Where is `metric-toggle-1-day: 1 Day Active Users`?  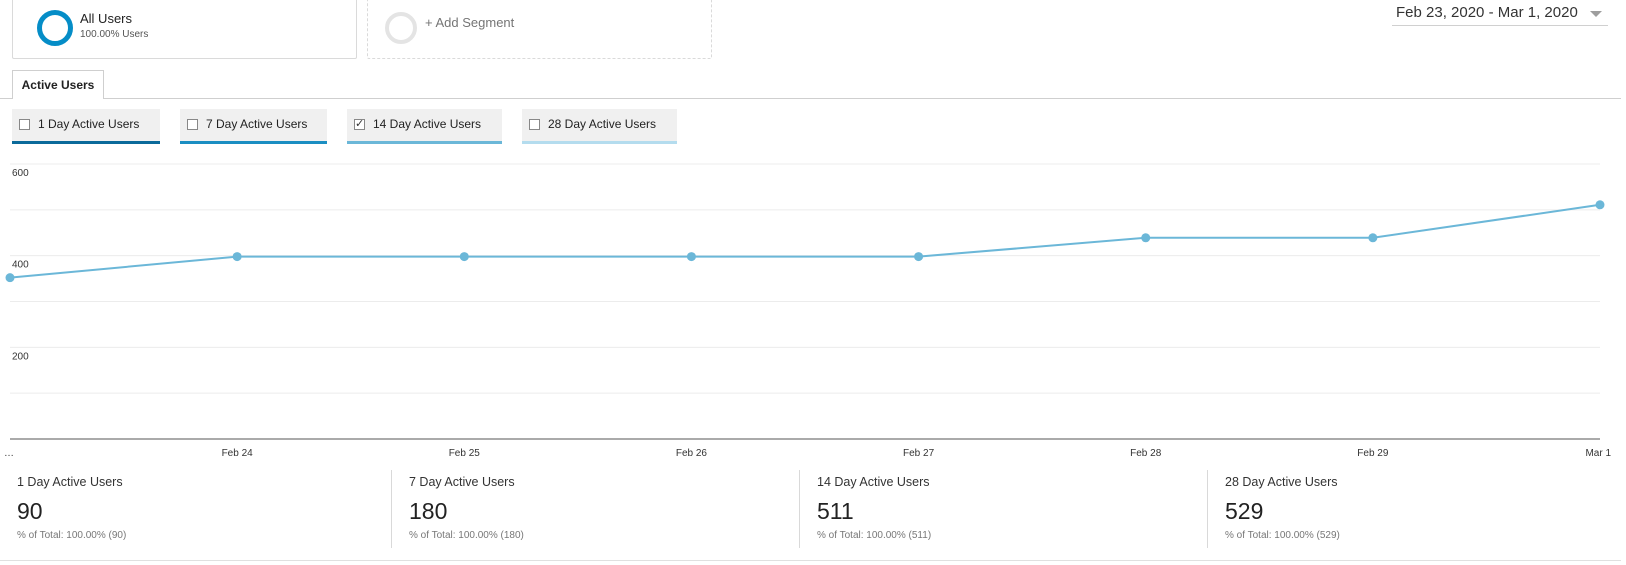 metric-toggle-1-day: 1 Day Active Users is located at coordinates (86, 126).